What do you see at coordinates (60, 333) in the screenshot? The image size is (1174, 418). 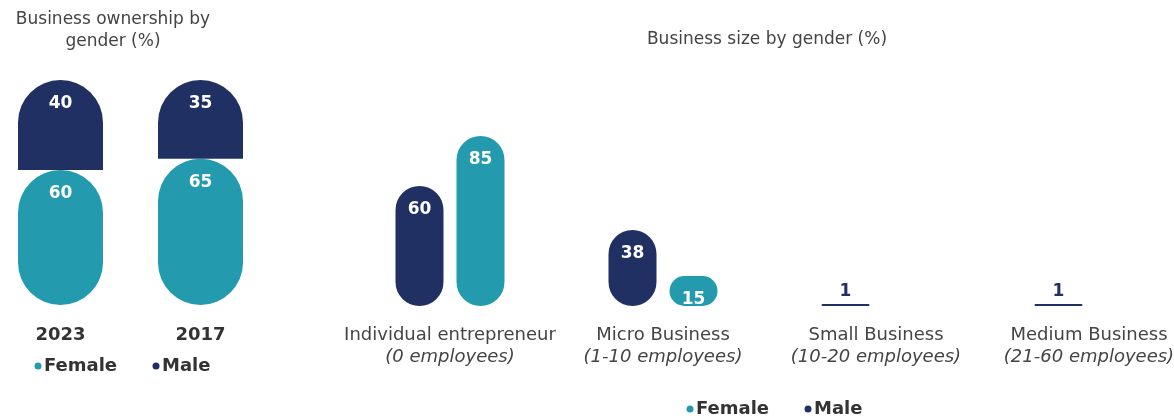 I see `x-tick-label: 2023` at bounding box center [60, 333].